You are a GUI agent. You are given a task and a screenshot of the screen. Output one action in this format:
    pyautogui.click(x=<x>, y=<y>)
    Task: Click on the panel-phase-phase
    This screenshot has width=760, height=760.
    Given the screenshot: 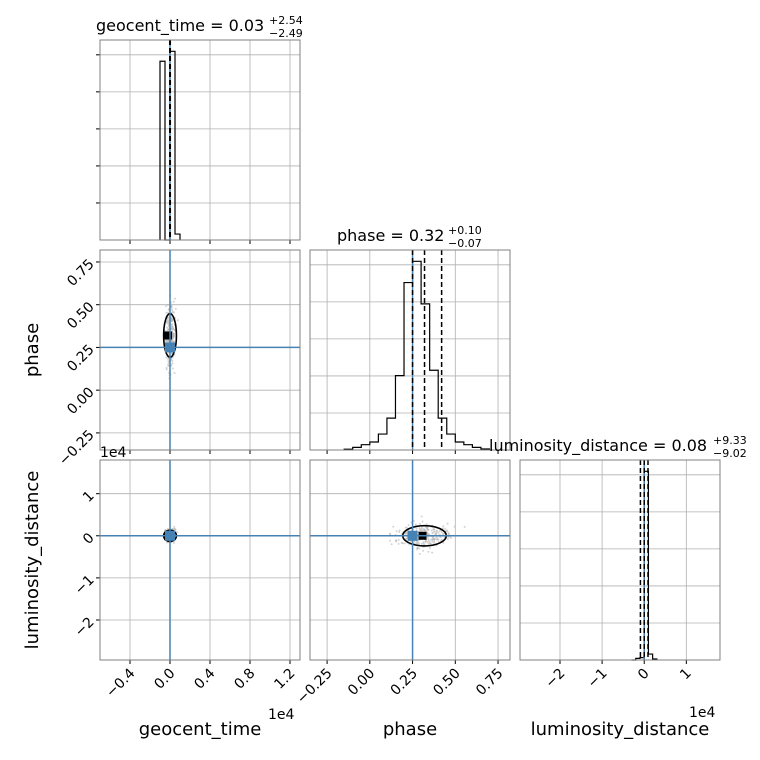 What is the action you would take?
    pyautogui.click(x=410, y=351)
    